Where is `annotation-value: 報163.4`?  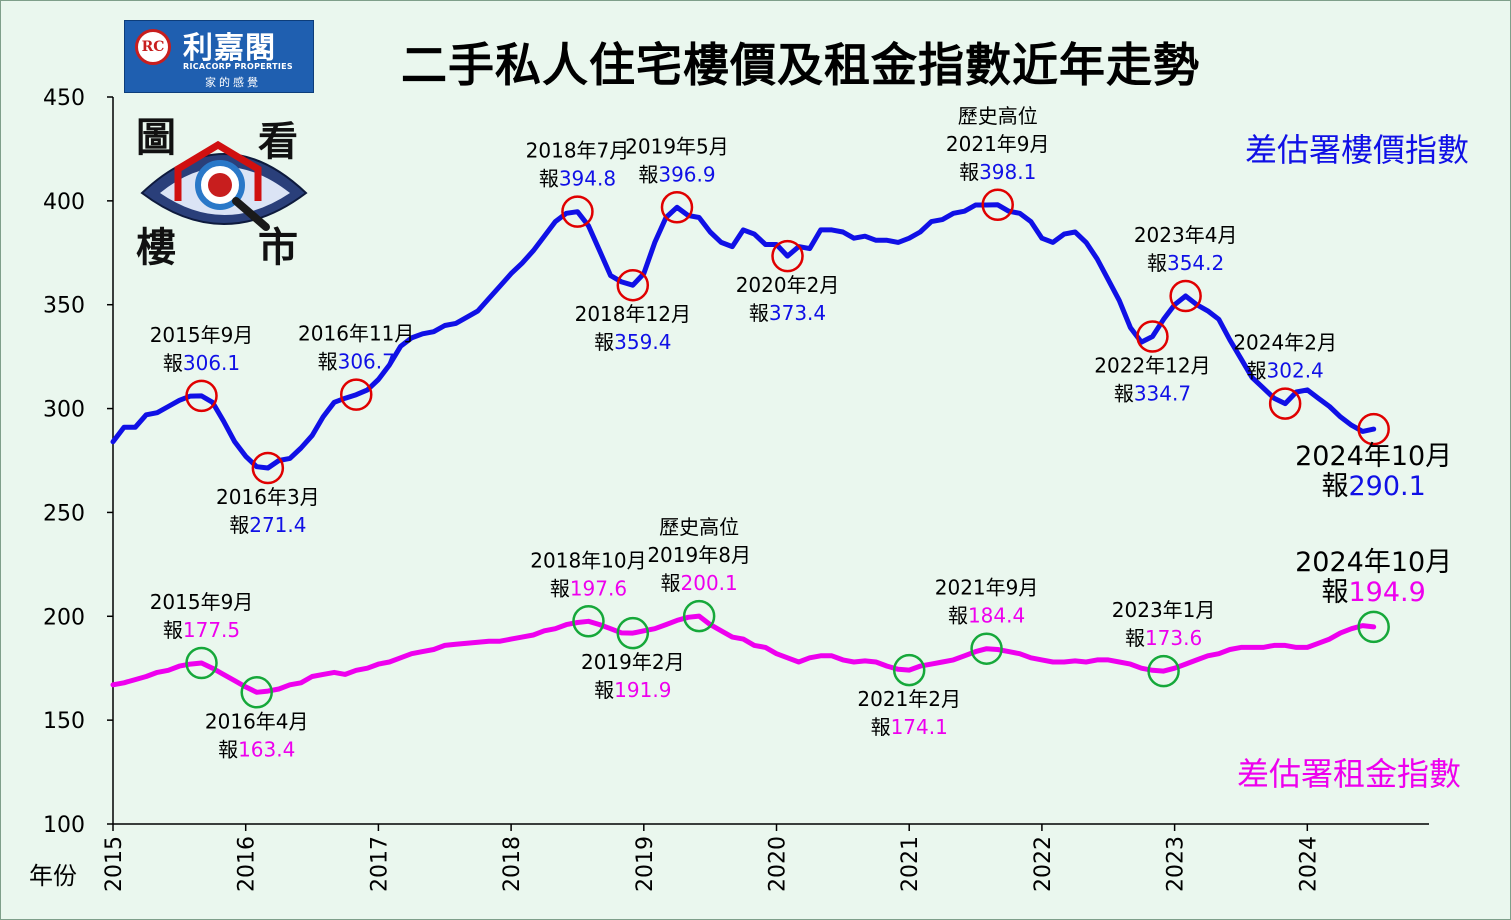 annotation-value: 報163.4 is located at coordinates (256, 749).